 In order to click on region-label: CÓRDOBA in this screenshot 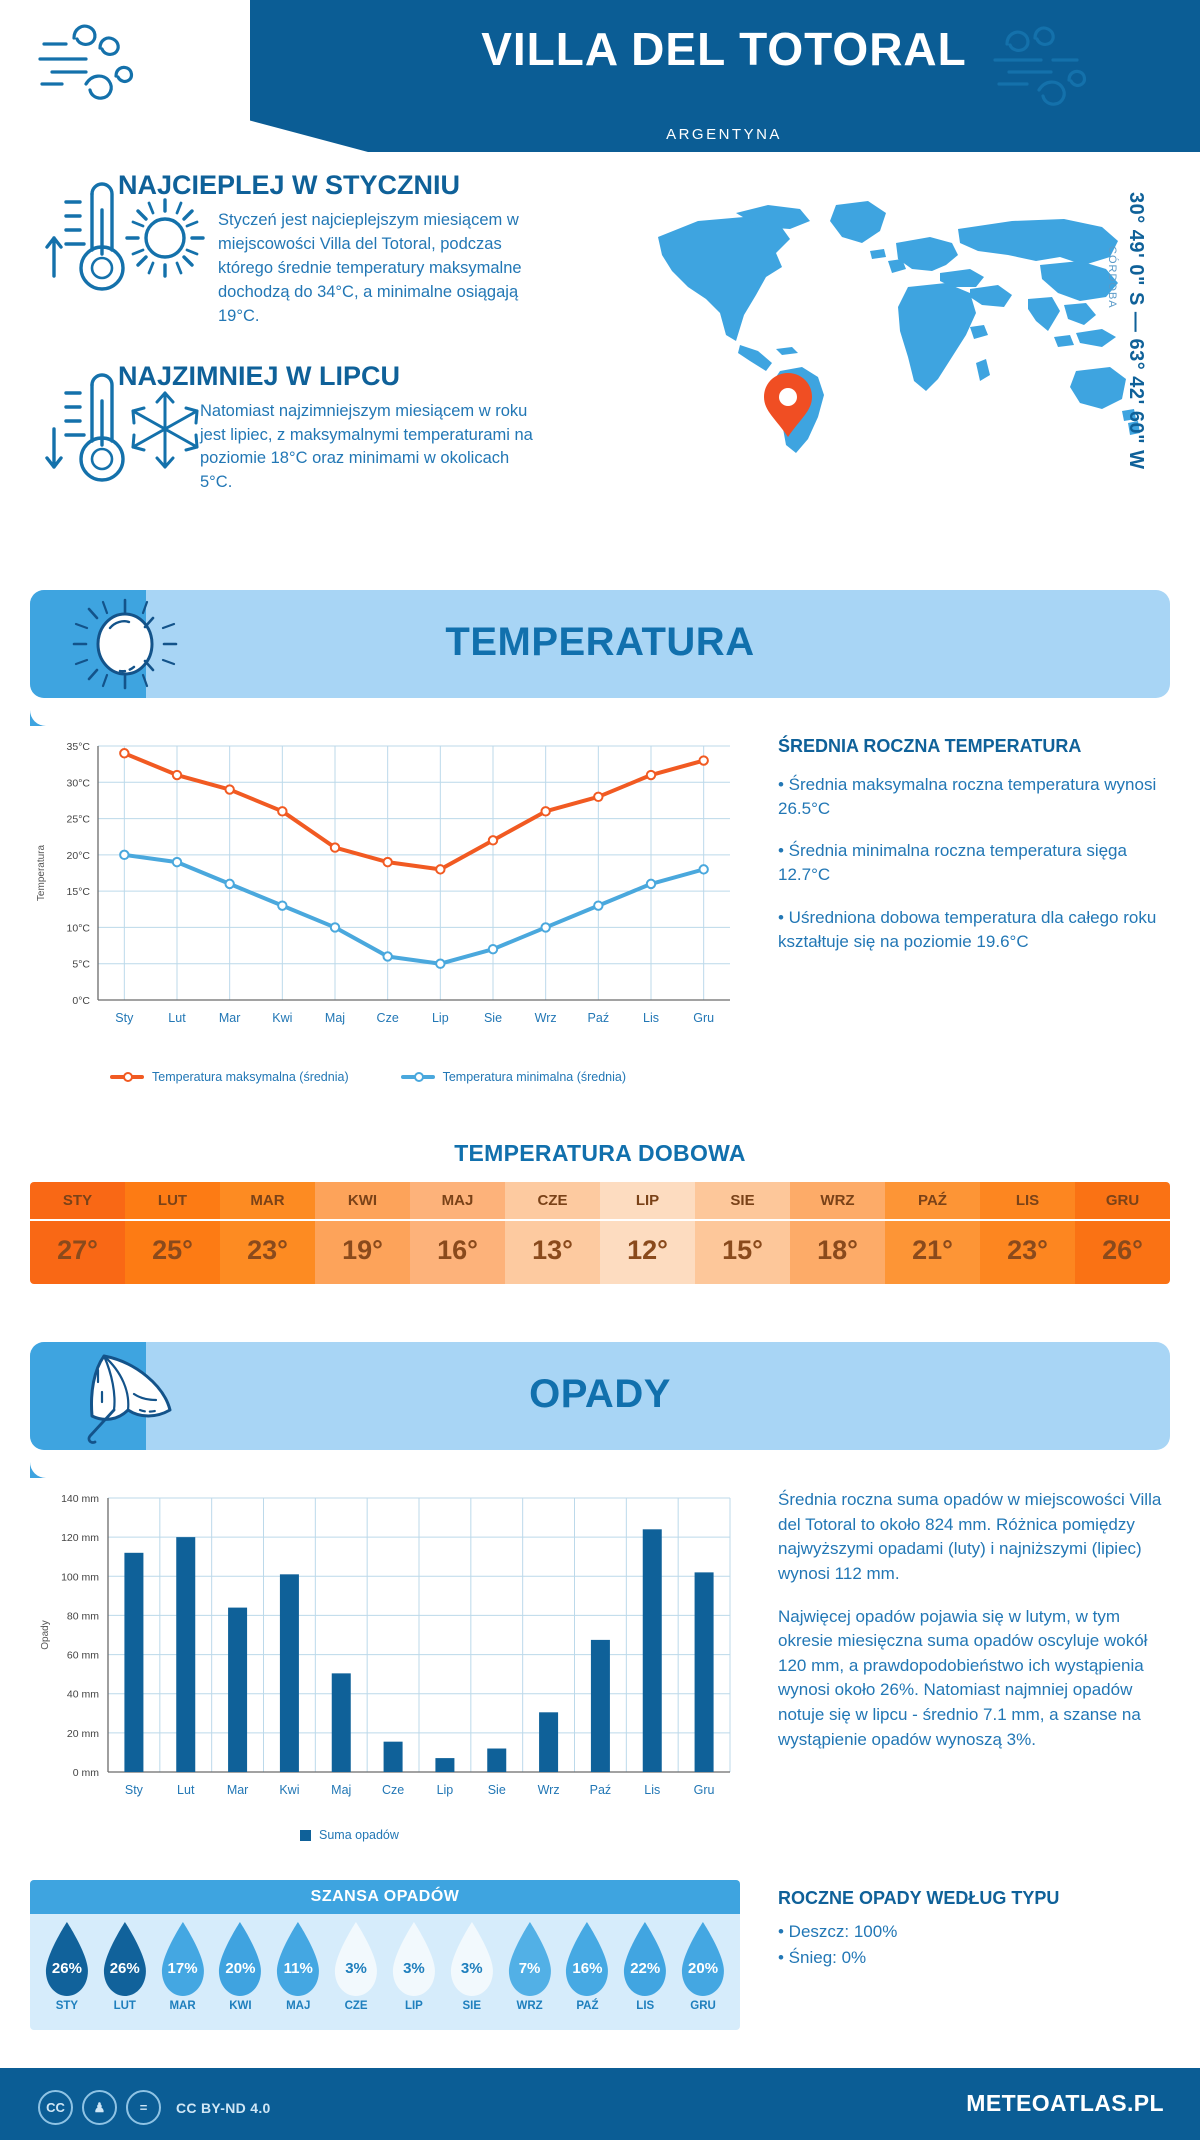, I will do `click(1112, 277)`.